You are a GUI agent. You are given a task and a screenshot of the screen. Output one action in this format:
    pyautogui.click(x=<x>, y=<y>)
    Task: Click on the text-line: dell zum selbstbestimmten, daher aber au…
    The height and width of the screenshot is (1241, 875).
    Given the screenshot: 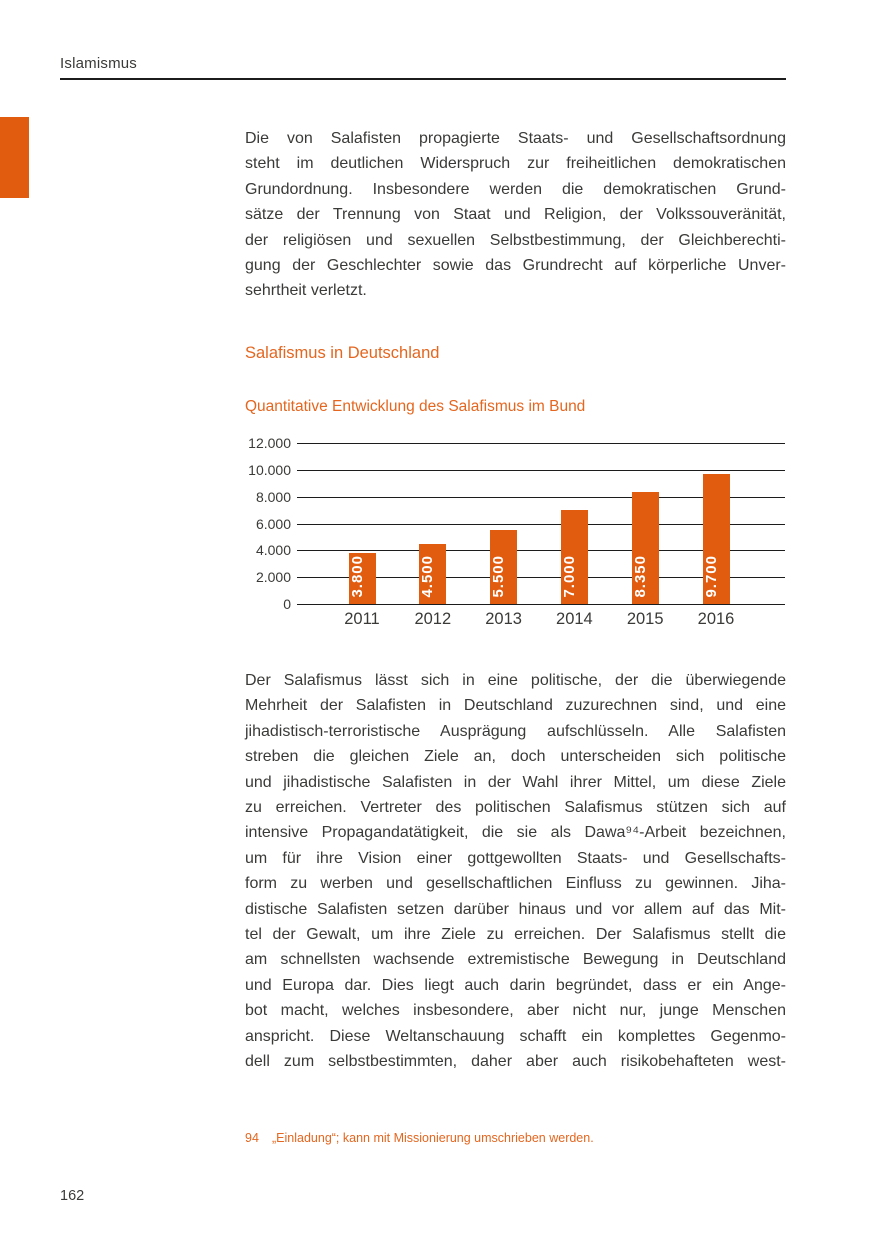 What is the action you would take?
    pyautogui.click(x=515, y=1062)
    